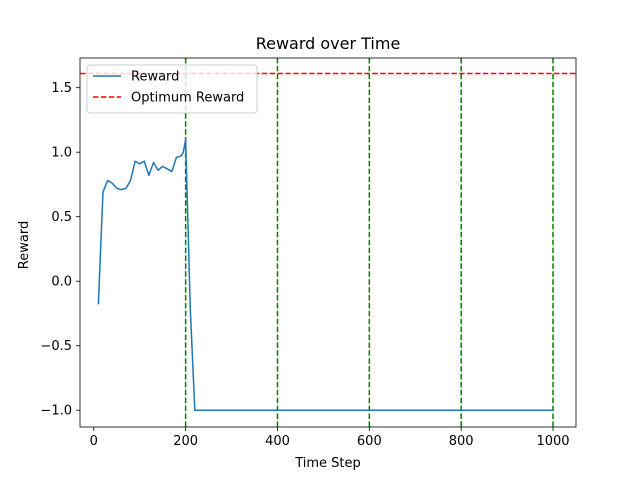 Image resolution: width=640 pixels, height=480 pixels. What do you see at coordinates (327, 463) in the screenshot?
I see `x-axis-label: Time Step` at bounding box center [327, 463].